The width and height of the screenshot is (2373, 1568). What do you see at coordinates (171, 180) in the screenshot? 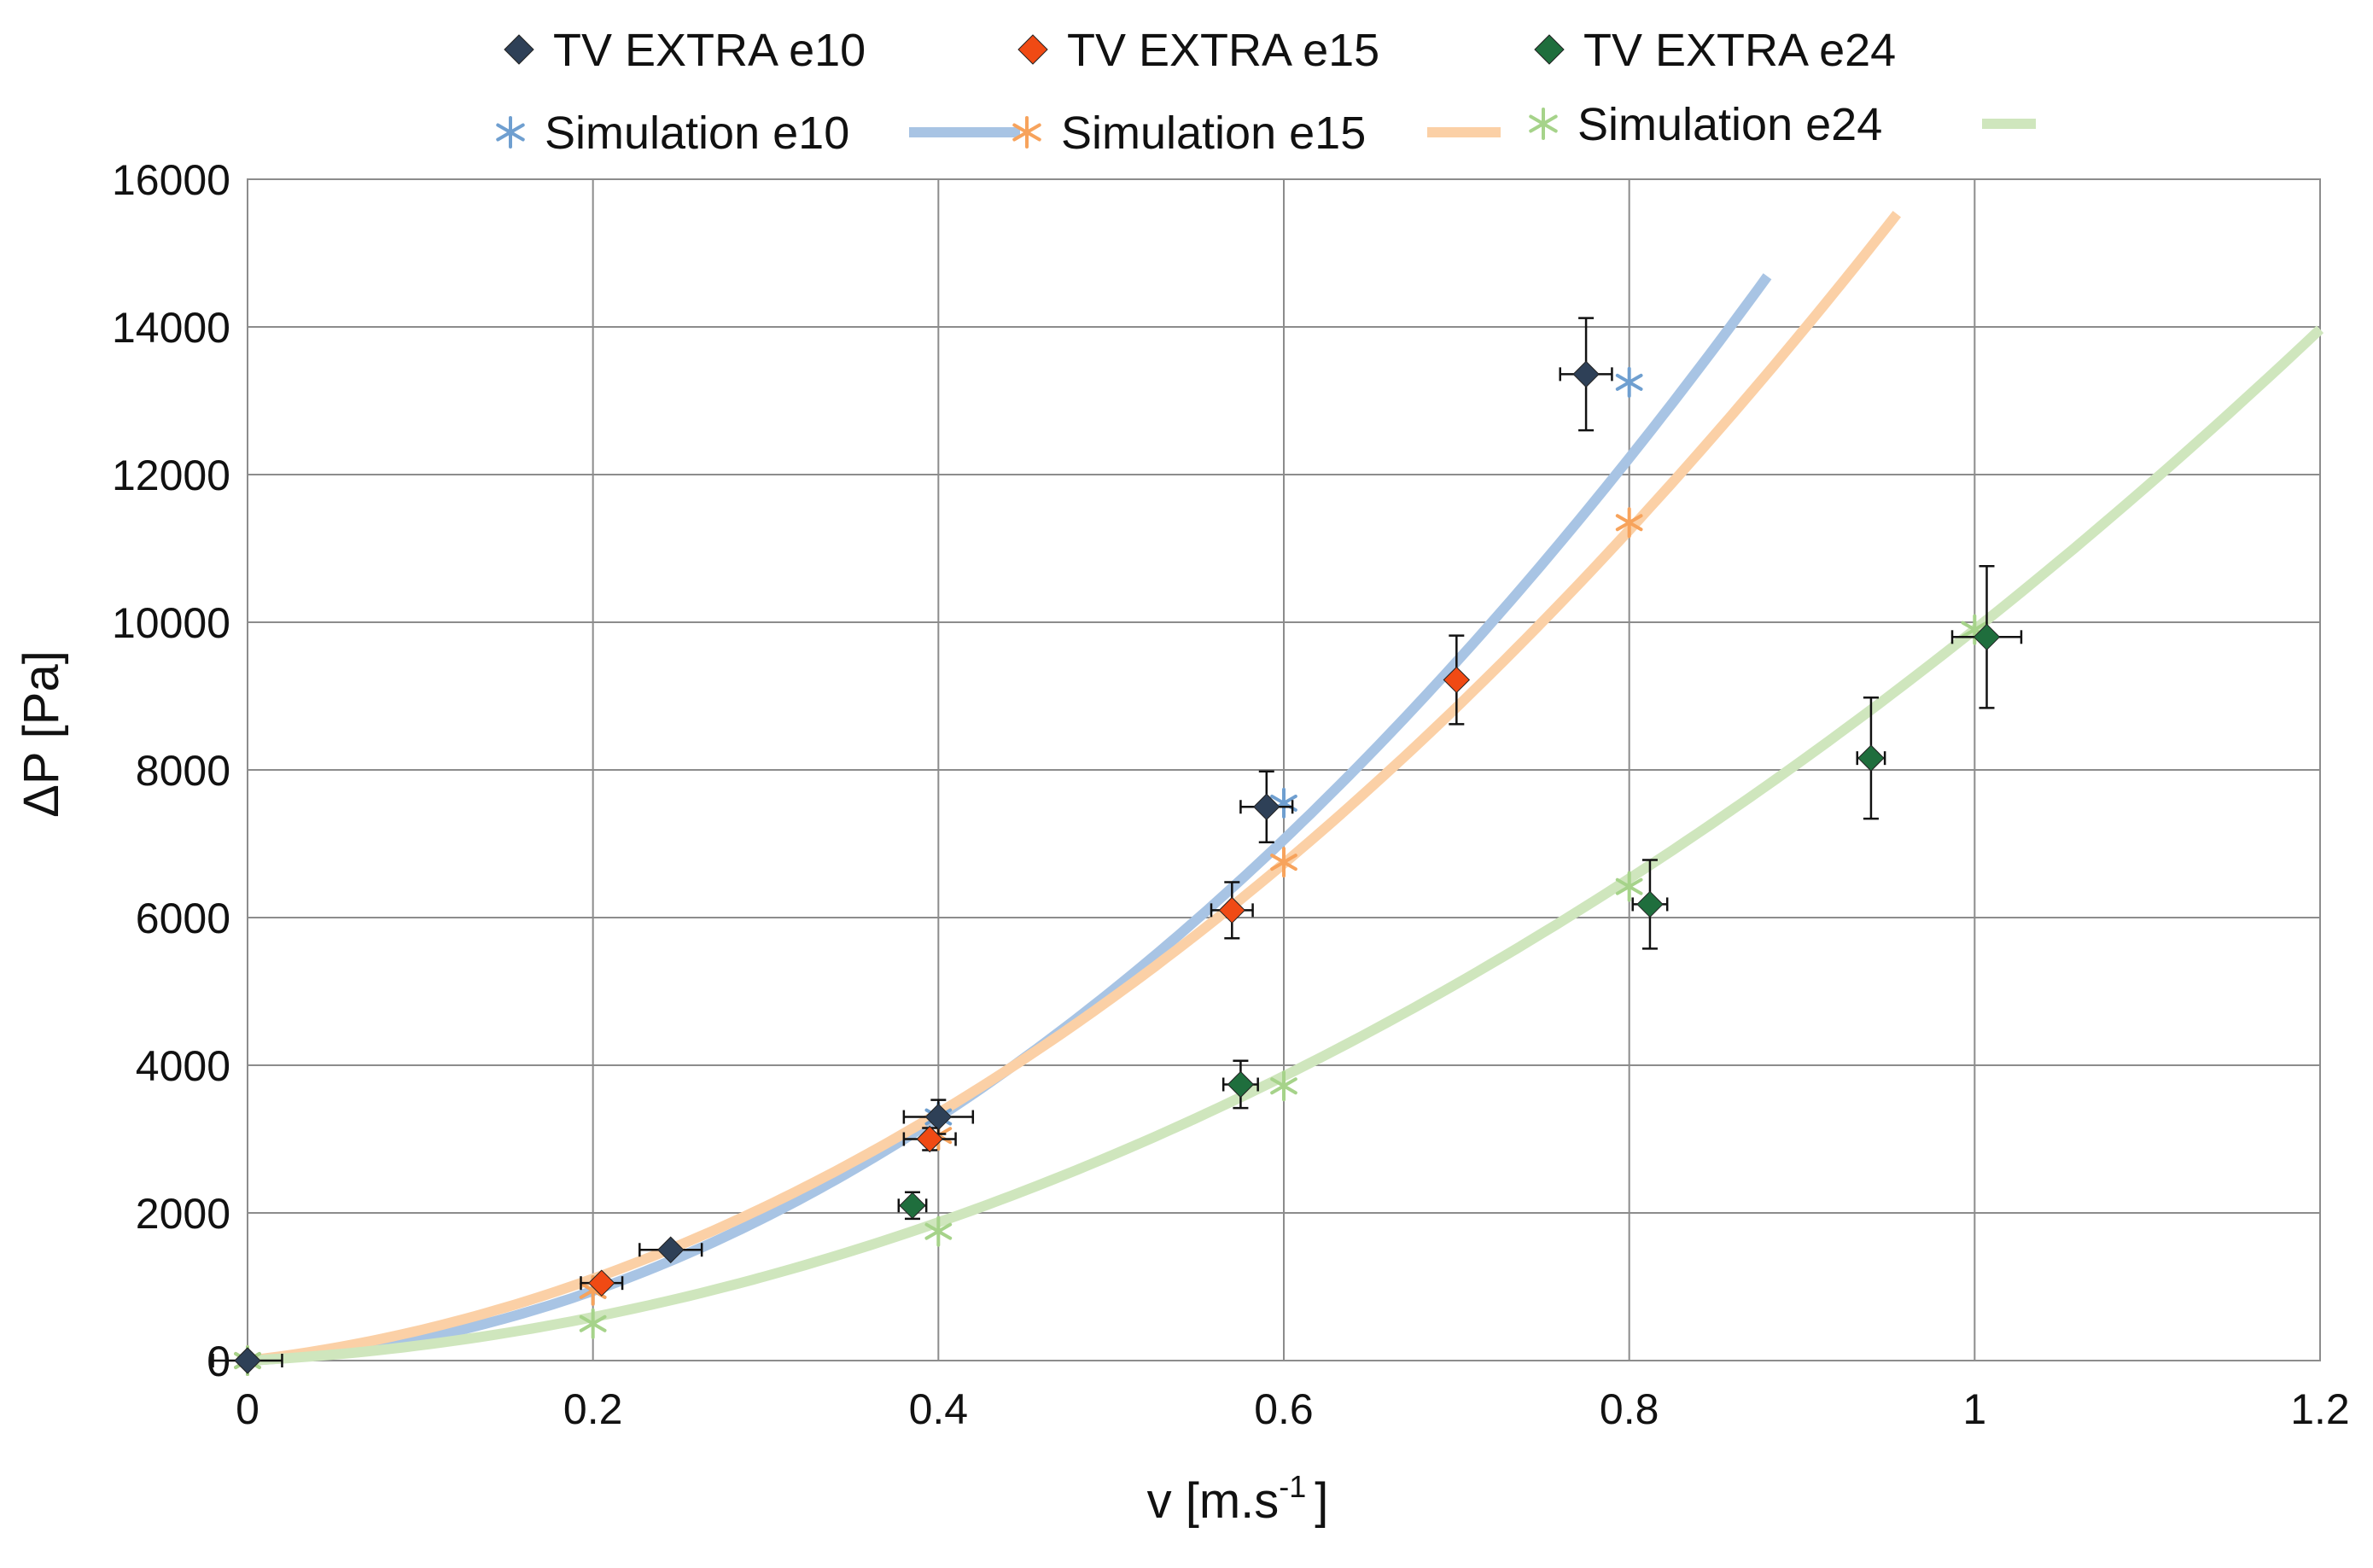
I see `y-tick-label: 16000` at bounding box center [171, 180].